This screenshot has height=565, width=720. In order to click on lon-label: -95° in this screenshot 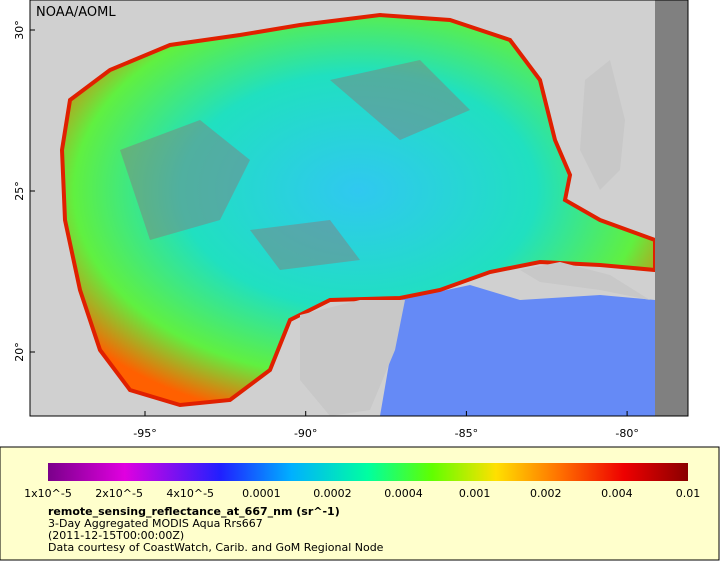, I will do `click(144, 433)`.